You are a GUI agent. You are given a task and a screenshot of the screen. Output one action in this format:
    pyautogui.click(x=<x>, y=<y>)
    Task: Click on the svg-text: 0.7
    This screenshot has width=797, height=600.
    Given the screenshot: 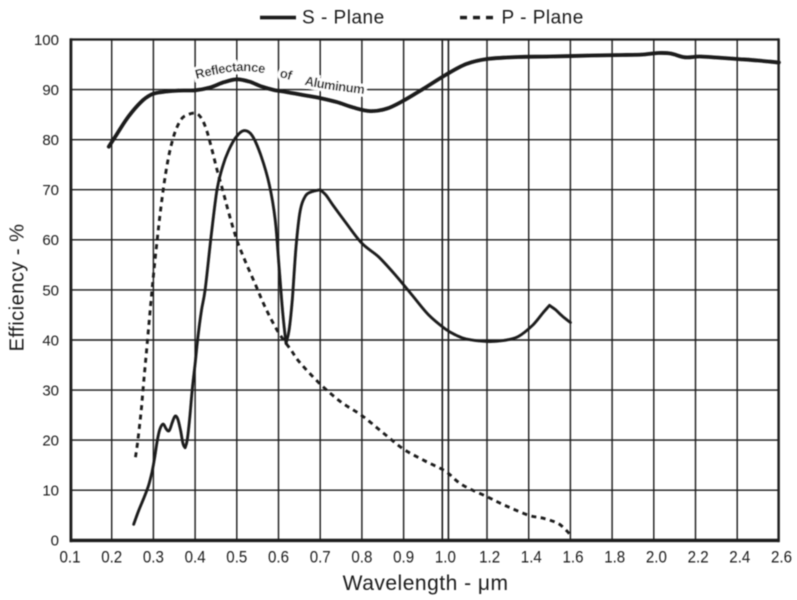 What is the action you would take?
    pyautogui.click(x=320, y=557)
    